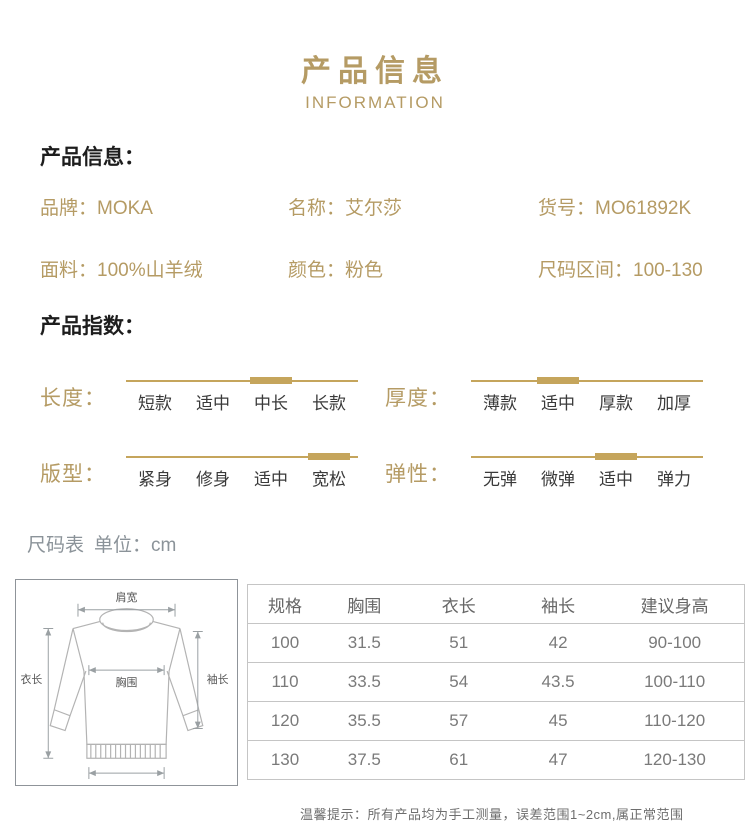 This screenshot has height=823, width=750. What do you see at coordinates (558, 604) in the screenshot?
I see `col-header-sleeve: 袖长` at bounding box center [558, 604].